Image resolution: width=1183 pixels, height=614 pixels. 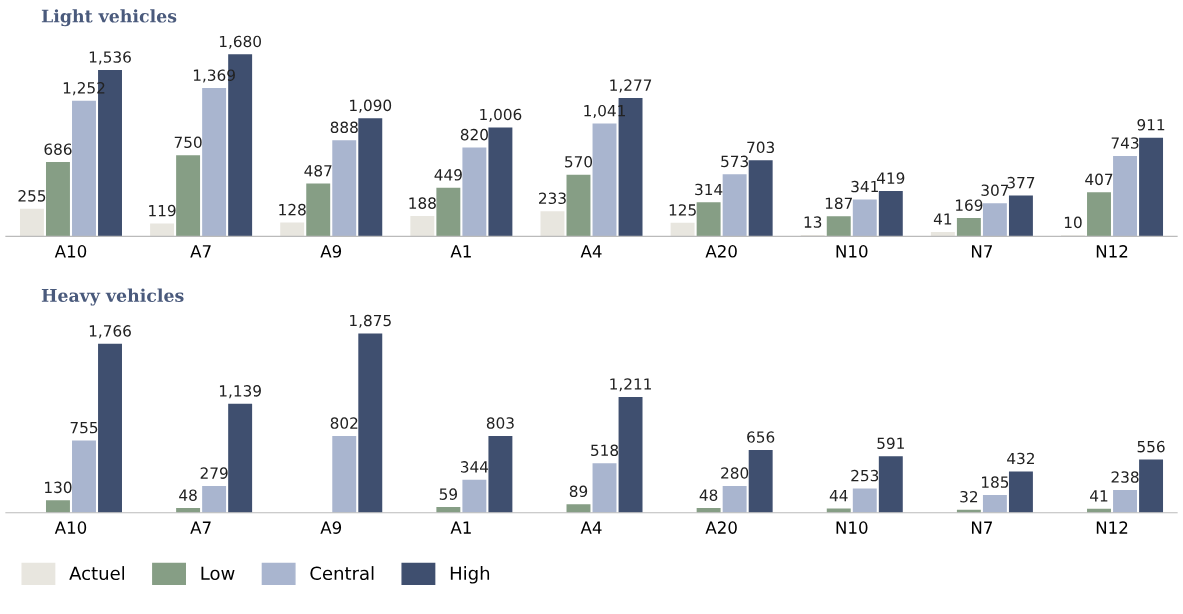 I want to click on legend-label: Low, so click(x=218, y=573).